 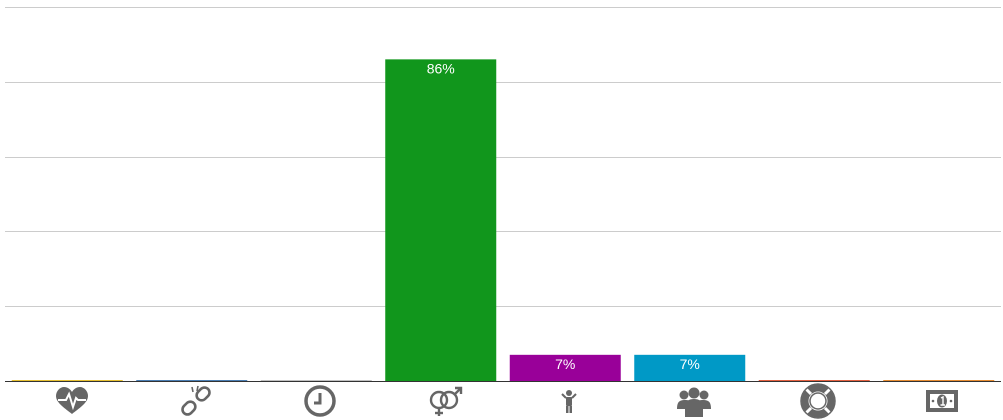 What do you see at coordinates (814, 380) in the screenshot?
I see `bar-support` at bounding box center [814, 380].